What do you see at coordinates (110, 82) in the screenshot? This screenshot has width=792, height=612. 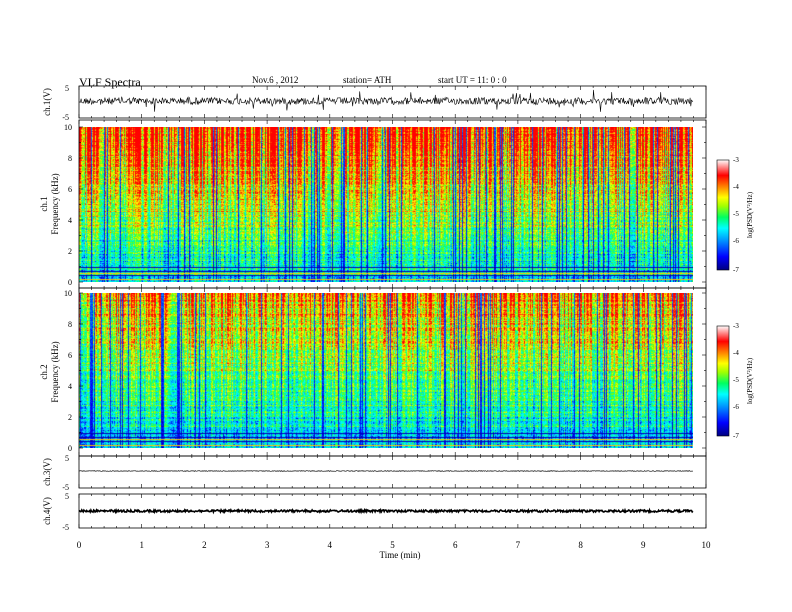 I see `figure-title: VLF Spectra` at bounding box center [110, 82].